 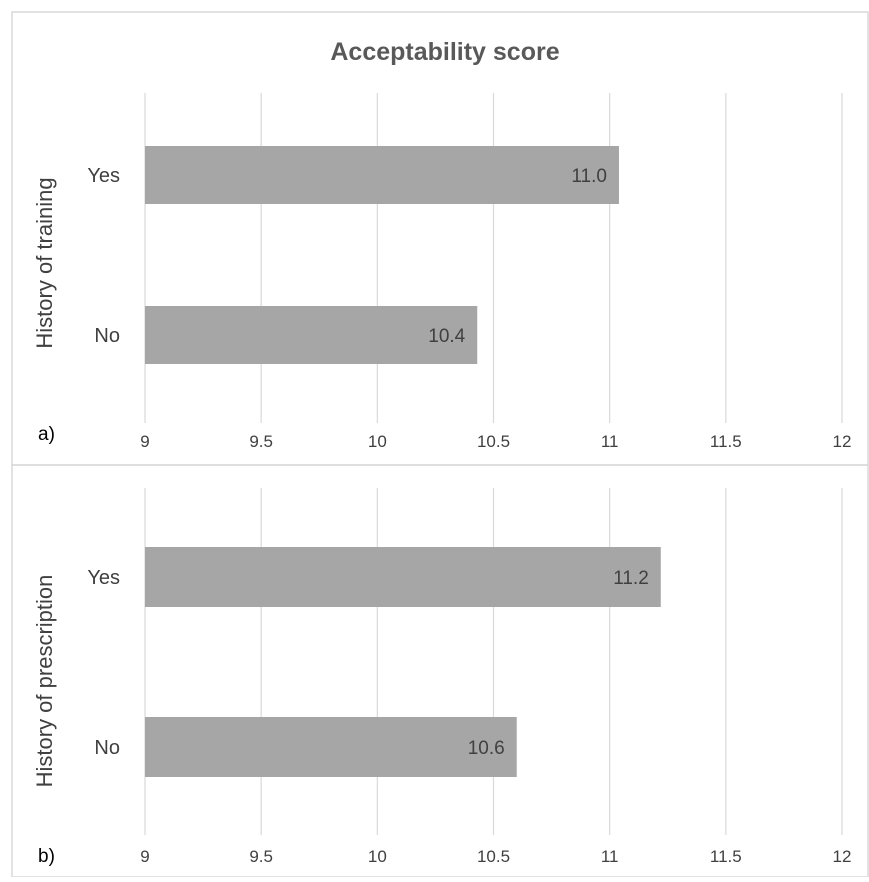 I want to click on x-tick-label-b: 12, so click(x=842, y=856).